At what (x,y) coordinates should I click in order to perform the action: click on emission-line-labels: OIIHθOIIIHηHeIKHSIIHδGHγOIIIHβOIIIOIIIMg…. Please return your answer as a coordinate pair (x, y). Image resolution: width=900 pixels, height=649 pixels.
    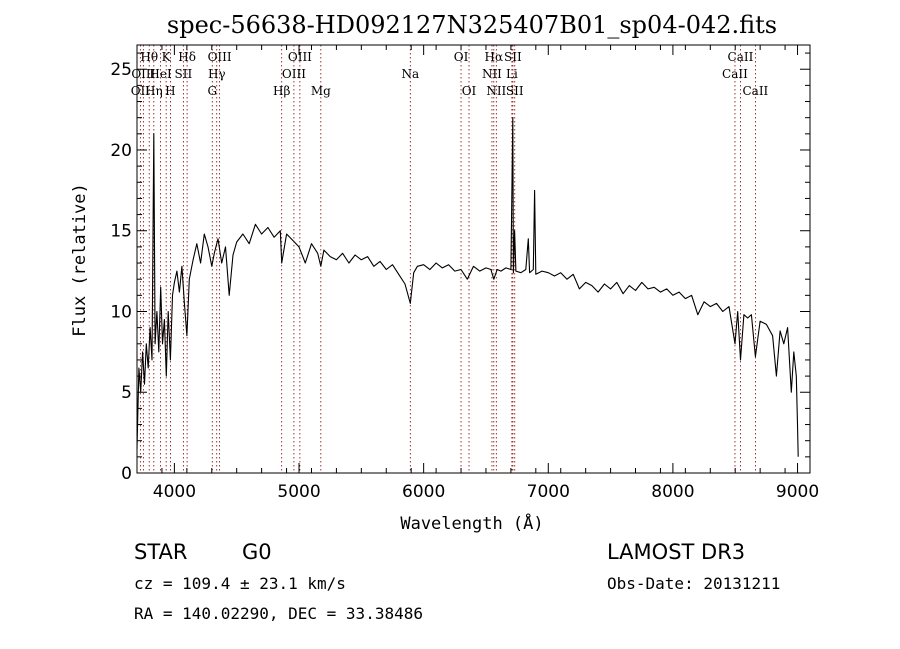
    Looking at the image, I should click on (450, 74).